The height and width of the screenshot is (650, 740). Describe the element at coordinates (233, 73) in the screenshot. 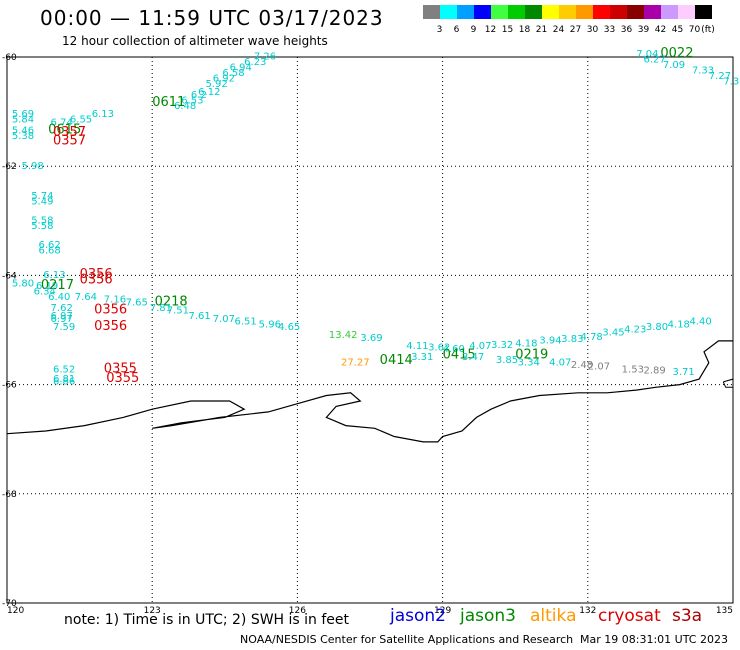

I see `wave-height-label: 6.58` at that location.